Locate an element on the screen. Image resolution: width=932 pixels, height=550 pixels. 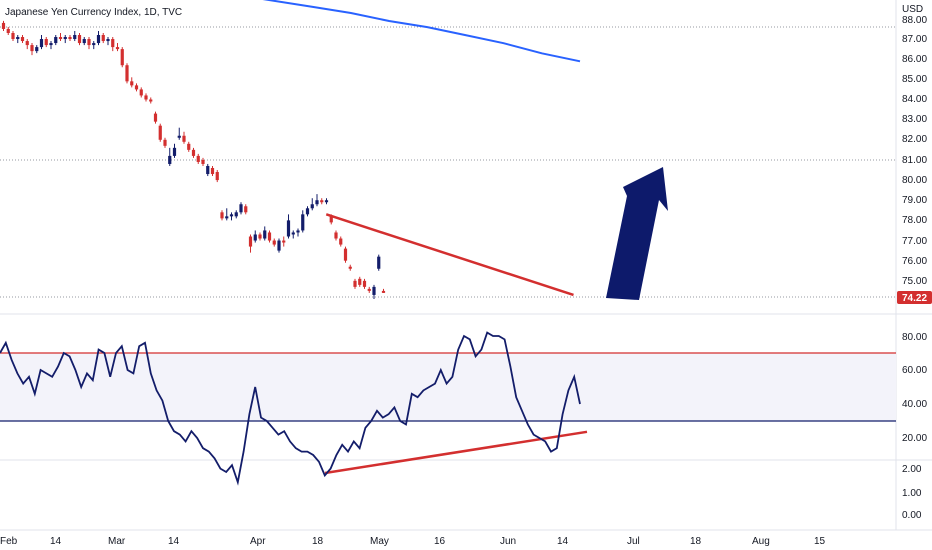
up-arrow-annotation is located at coordinates (637, 233).